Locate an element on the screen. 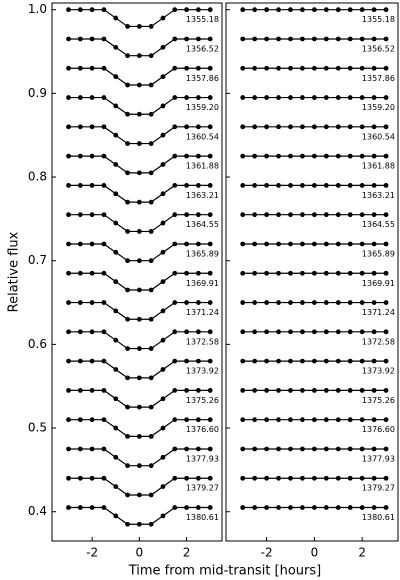 This screenshot has width=400, height=580. epoch-label: 1357.86 is located at coordinates (378, 78).